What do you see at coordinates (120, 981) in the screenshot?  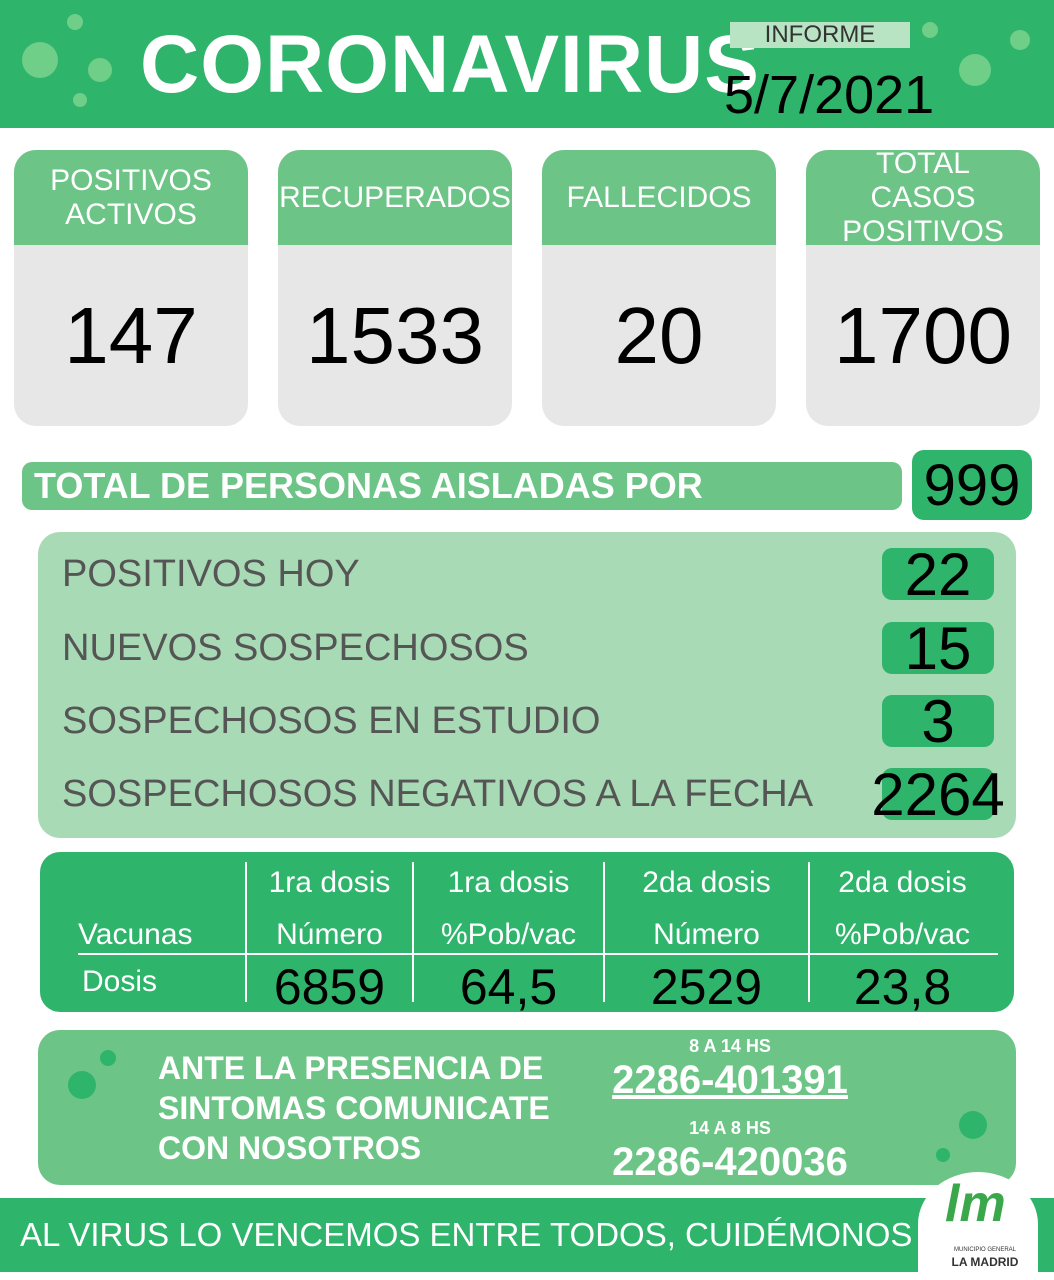 I see `vaccine-row-label: Dosis` at bounding box center [120, 981].